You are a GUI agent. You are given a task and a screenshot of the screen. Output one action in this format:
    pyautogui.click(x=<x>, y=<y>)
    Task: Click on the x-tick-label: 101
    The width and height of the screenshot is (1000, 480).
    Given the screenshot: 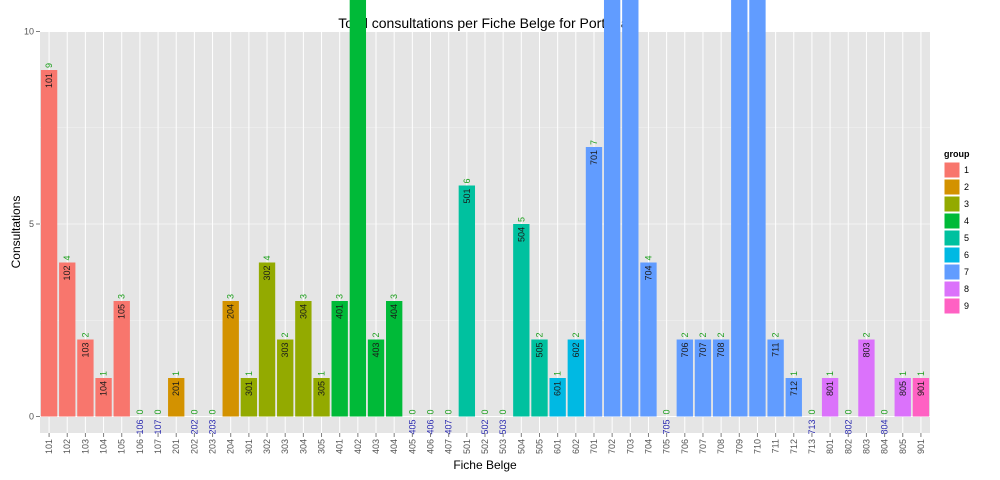 What is the action you would take?
    pyautogui.click(x=49, y=446)
    